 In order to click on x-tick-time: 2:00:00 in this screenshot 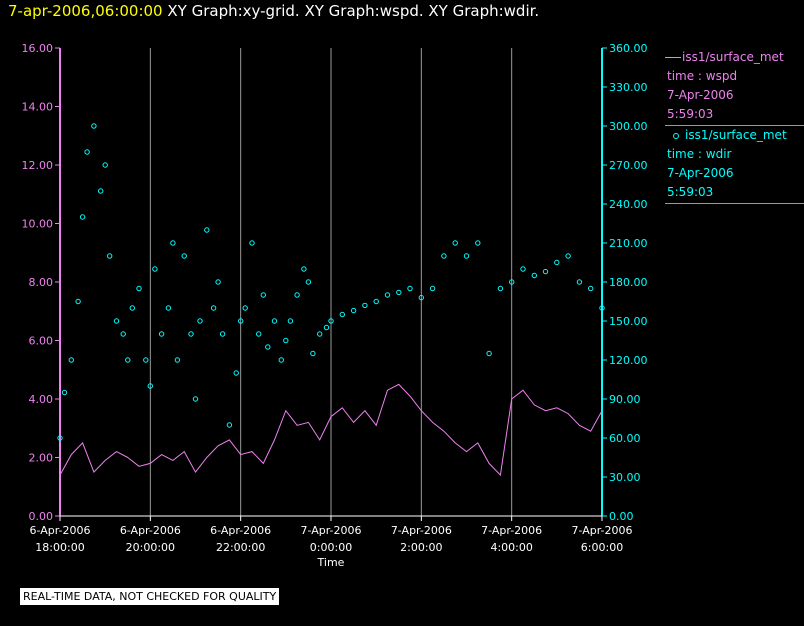, I will do `click(421, 547)`.